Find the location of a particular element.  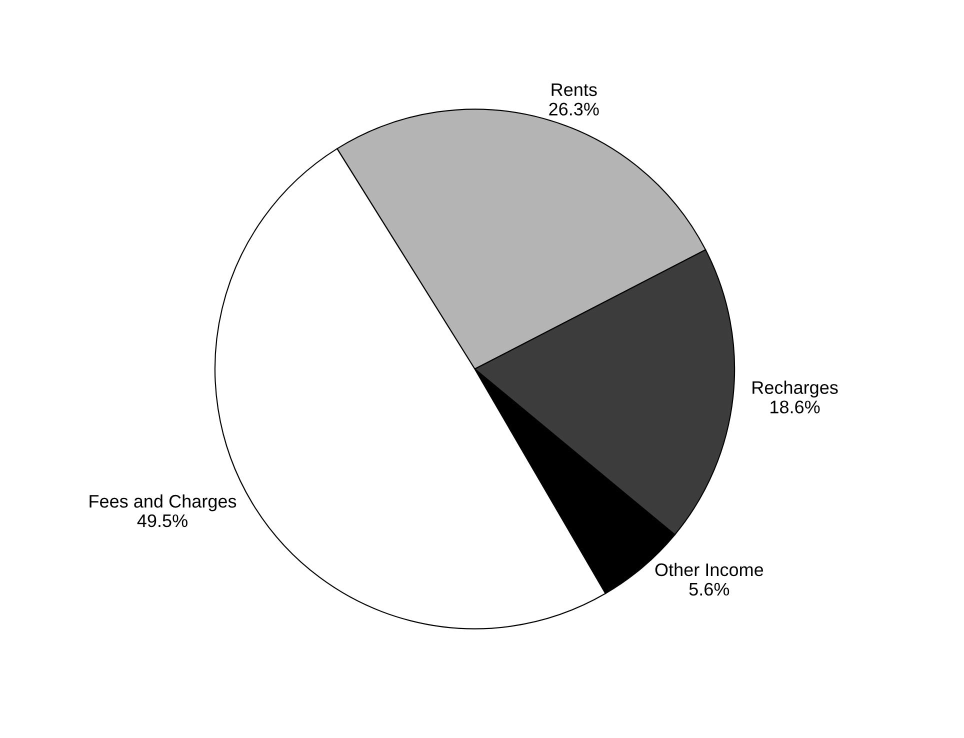

data-label: 49.5% is located at coordinates (162, 521).